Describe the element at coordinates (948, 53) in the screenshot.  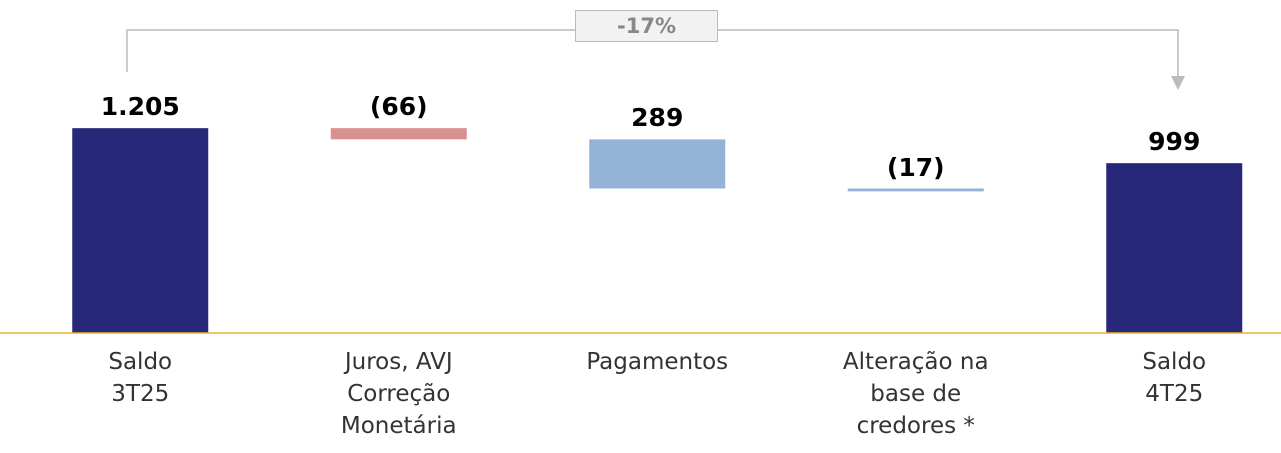
I see `bracket-right` at that location.